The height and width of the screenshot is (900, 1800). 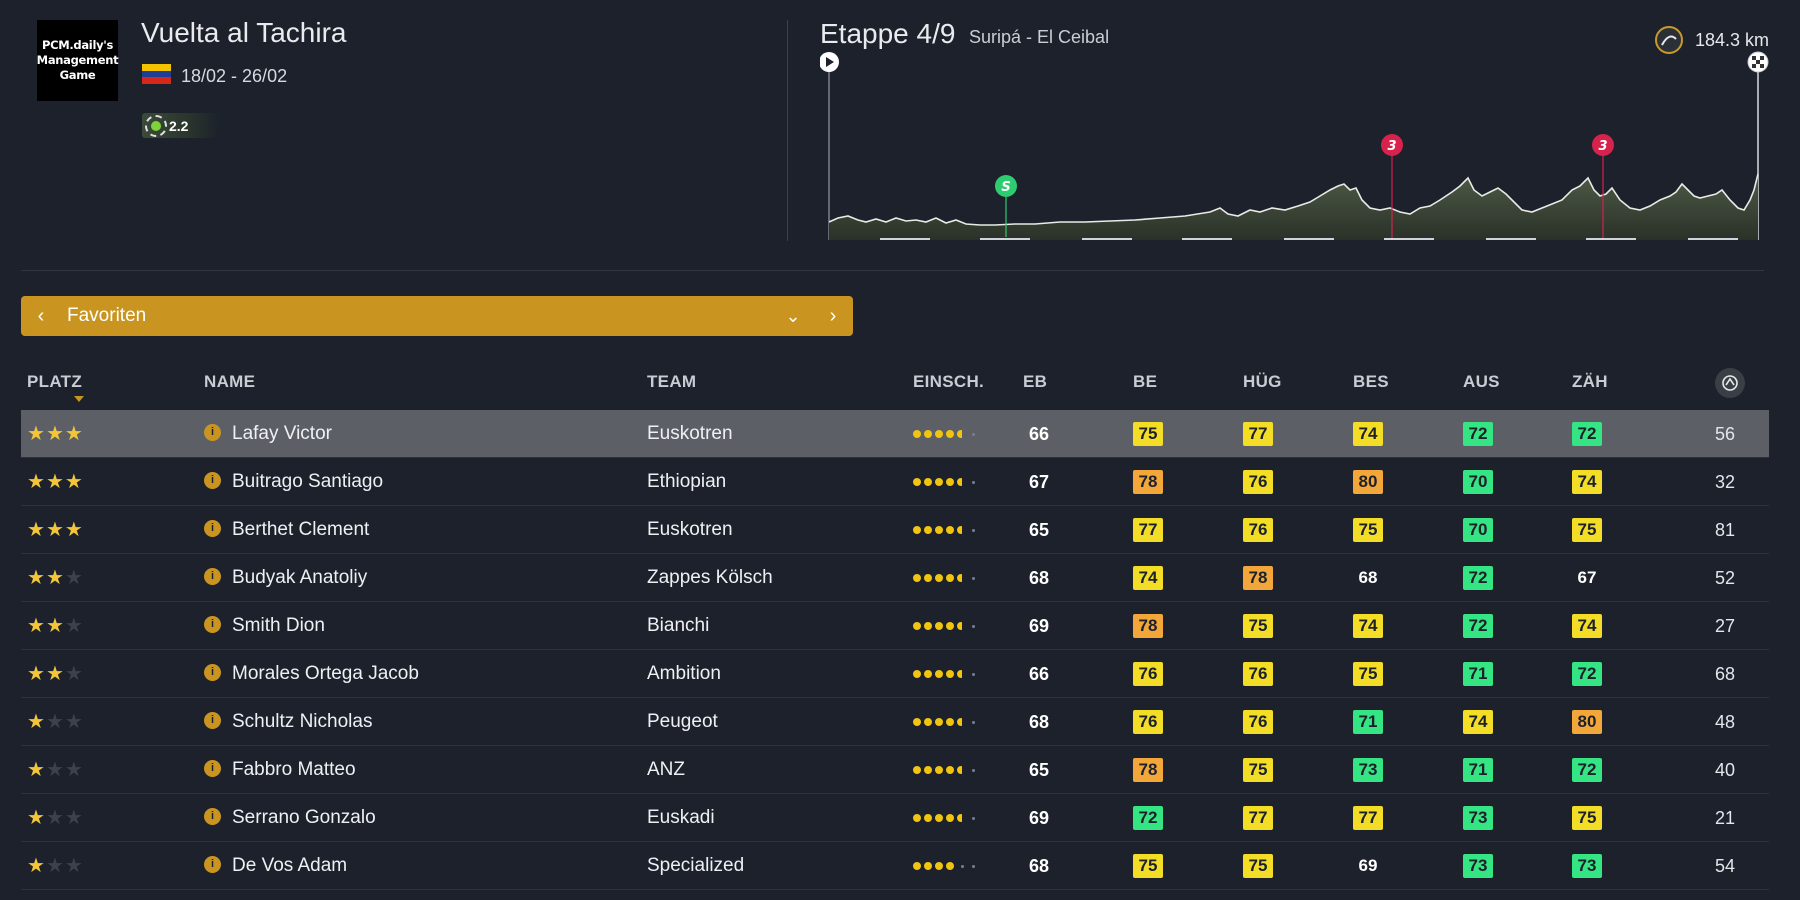 I want to click on sort-caret-icon, so click(x=79, y=399).